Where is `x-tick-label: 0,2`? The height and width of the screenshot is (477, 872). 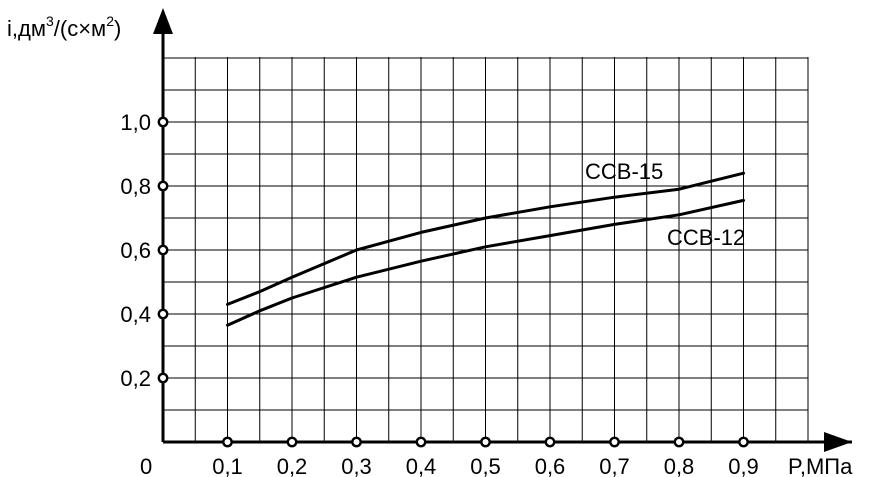
x-tick-label: 0,2 is located at coordinates (292, 465).